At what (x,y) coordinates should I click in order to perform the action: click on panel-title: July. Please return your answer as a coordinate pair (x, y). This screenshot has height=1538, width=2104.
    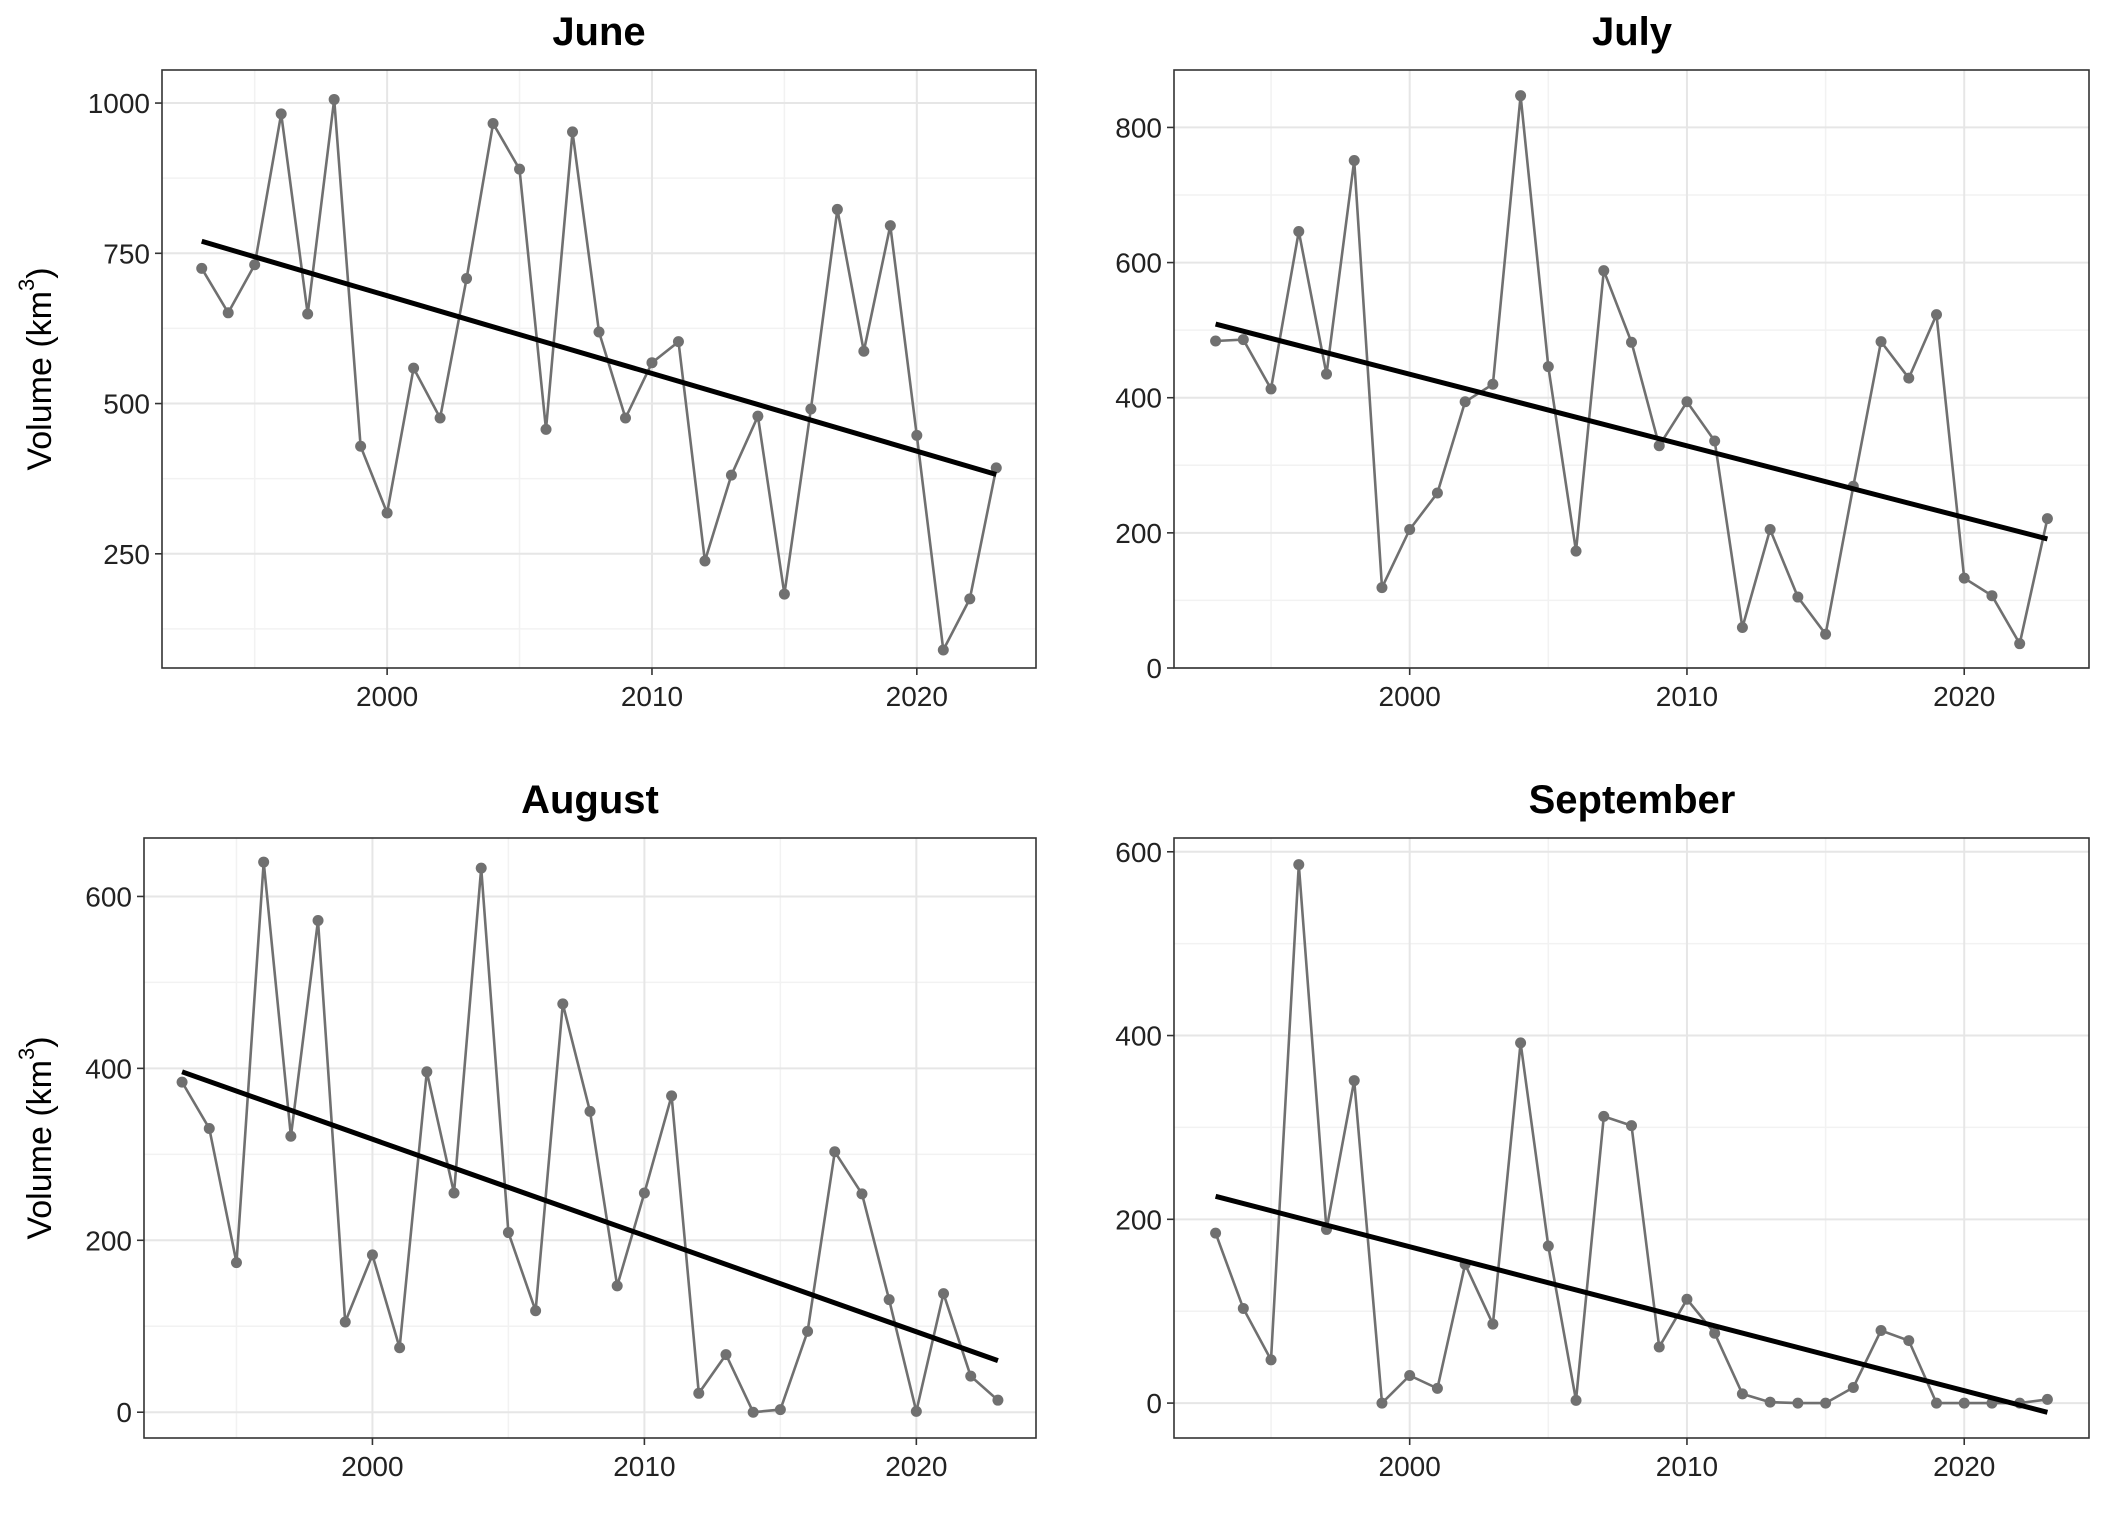
    Looking at the image, I should click on (1632, 32).